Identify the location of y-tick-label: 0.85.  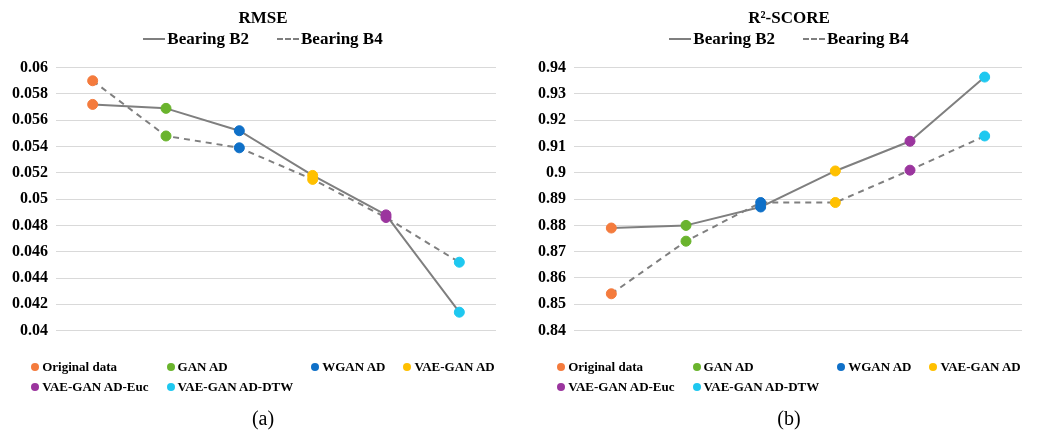
(552, 303).